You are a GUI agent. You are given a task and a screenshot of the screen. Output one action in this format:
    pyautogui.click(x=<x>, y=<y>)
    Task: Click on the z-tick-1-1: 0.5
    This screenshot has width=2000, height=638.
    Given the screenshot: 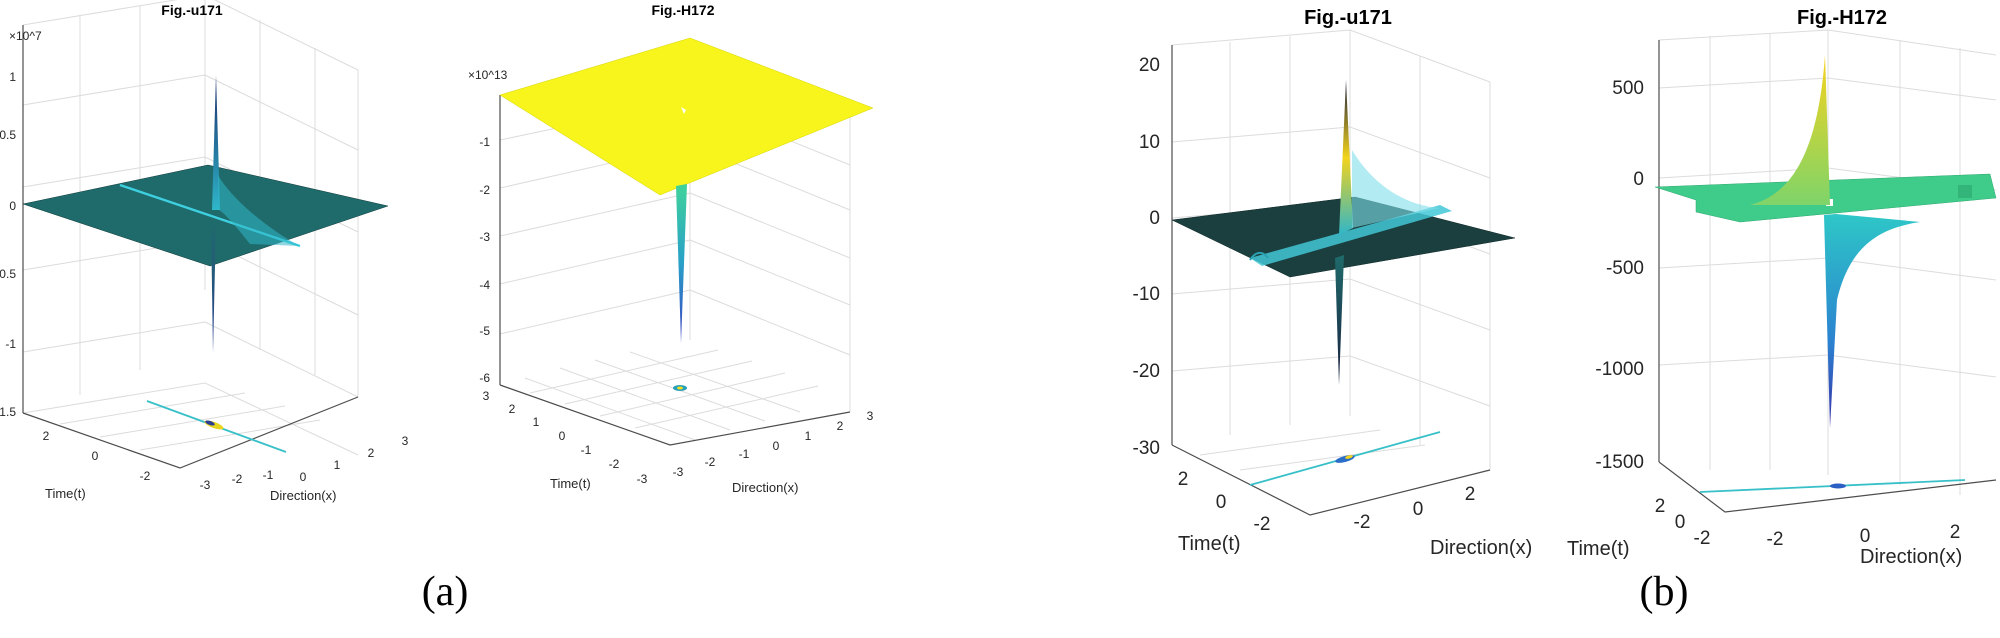 What is the action you would take?
    pyautogui.click(x=8, y=135)
    